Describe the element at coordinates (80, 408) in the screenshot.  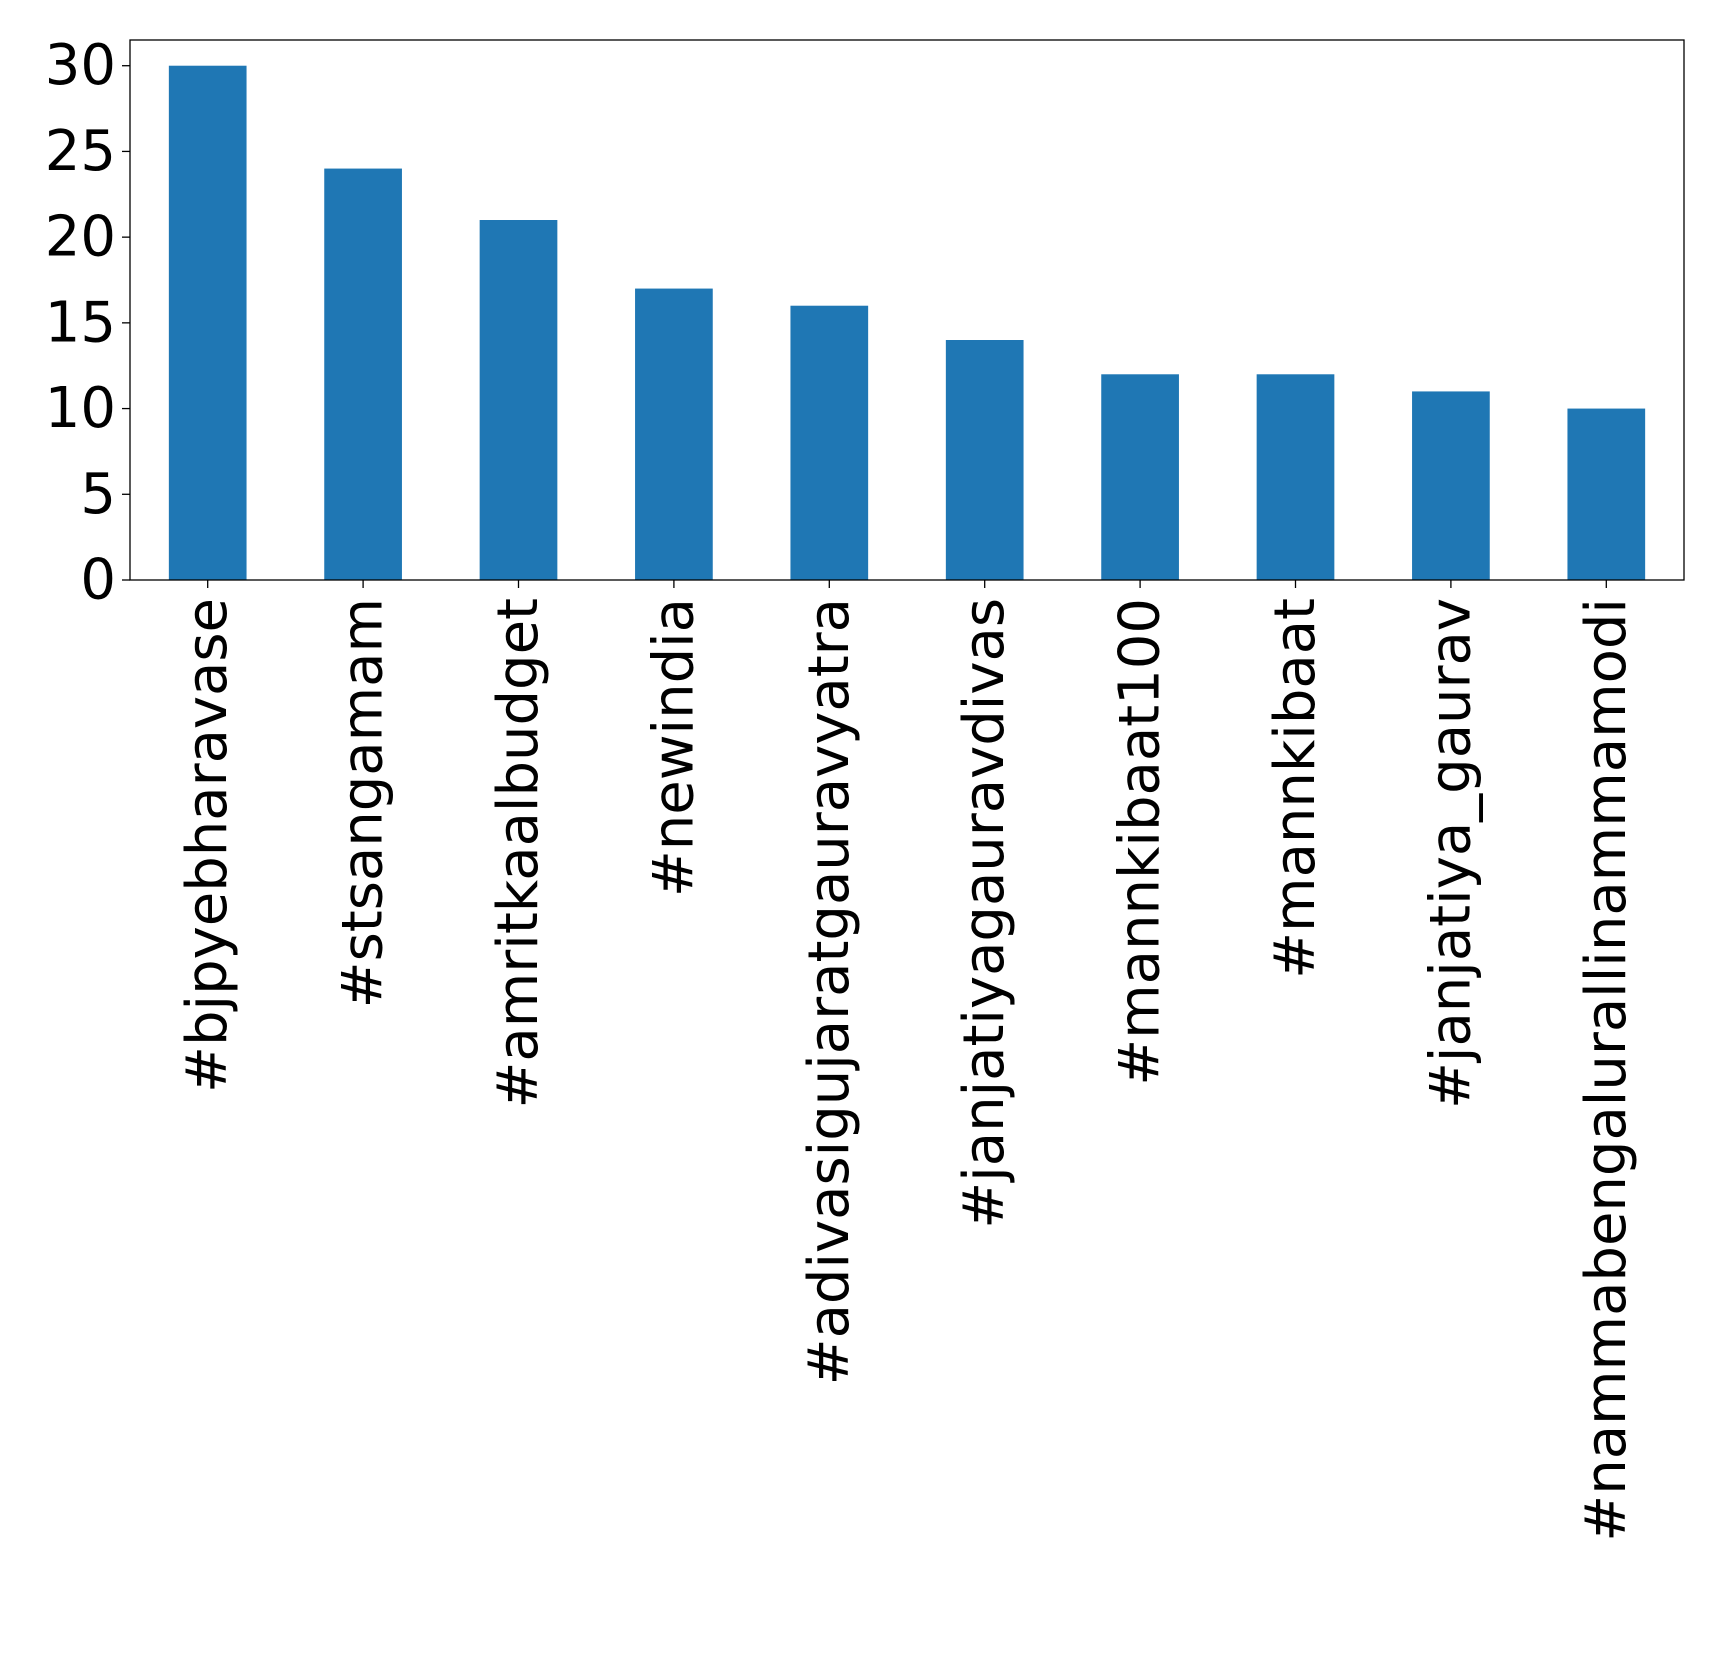
I see `y-tick-label: 10` at that location.